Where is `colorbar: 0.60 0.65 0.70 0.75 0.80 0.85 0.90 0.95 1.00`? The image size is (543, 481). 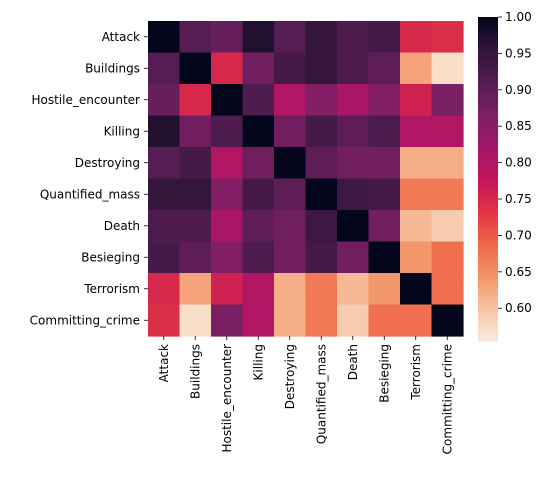
colorbar: 0.60 0.65 0.70 0.75 0.80 0.85 0.90 0.95 1.00 is located at coordinates (505, 176).